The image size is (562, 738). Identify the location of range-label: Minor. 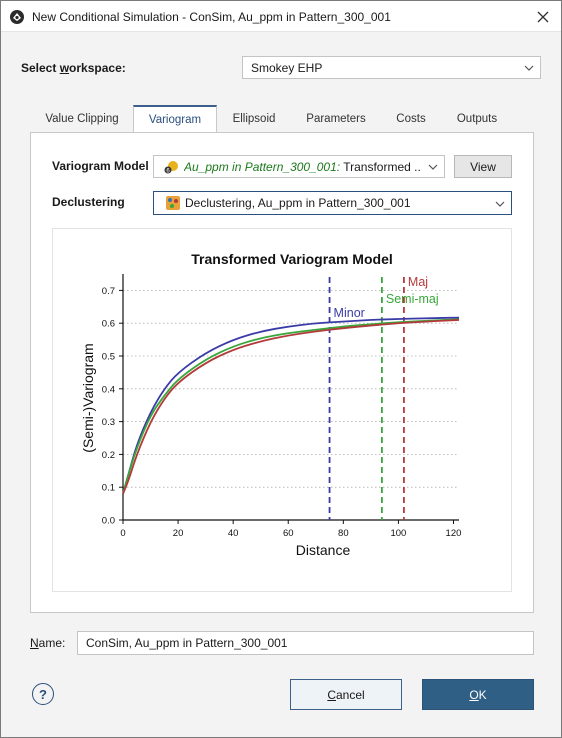
(349, 313).